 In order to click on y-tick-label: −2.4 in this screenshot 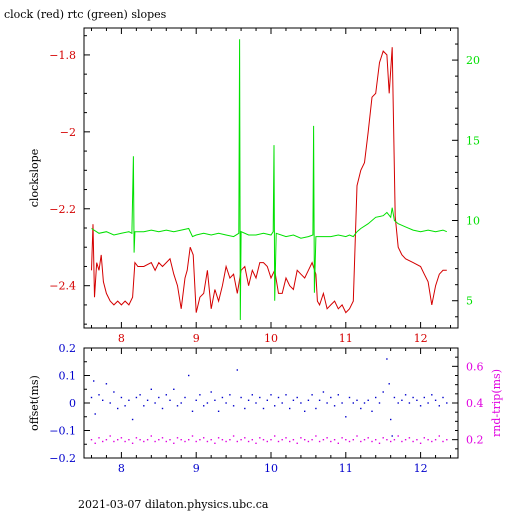, I will do `click(62, 286)`.